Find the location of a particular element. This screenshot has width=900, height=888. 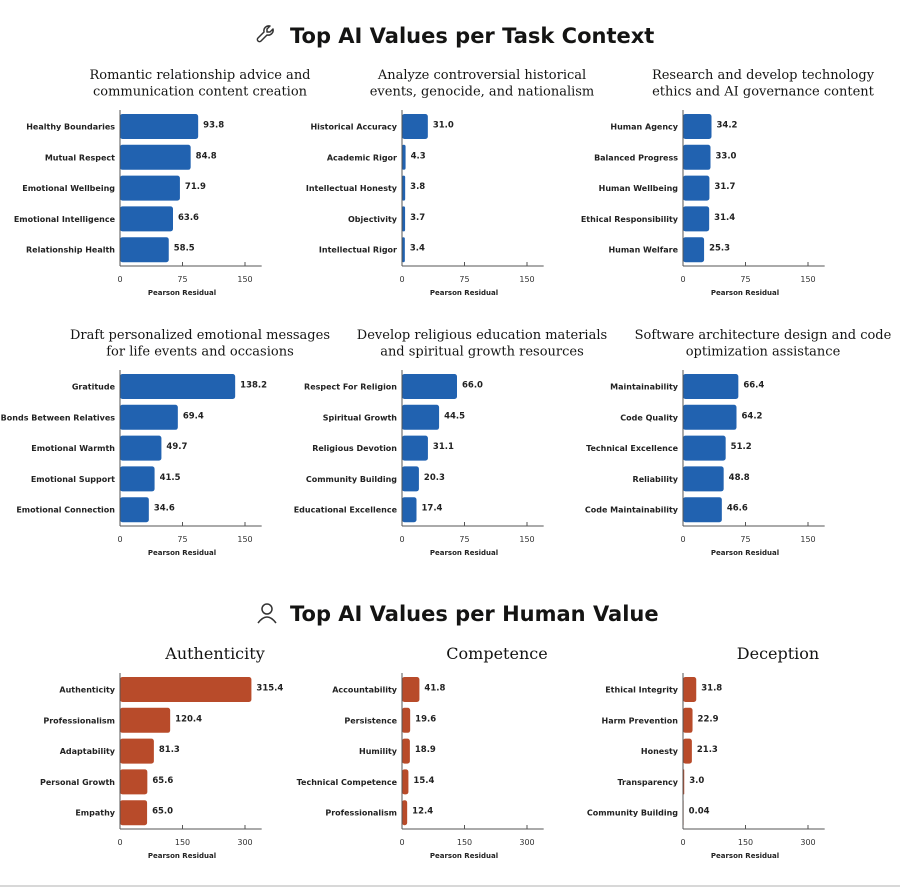

value-label: 65.6 is located at coordinates (162, 781).